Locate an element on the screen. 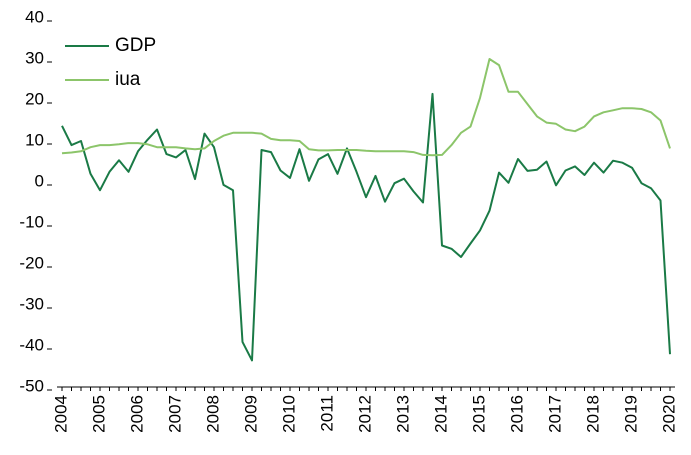 The height and width of the screenshot is (455, 691). y-tick-label: -30 is located at coordinates (31, 303).